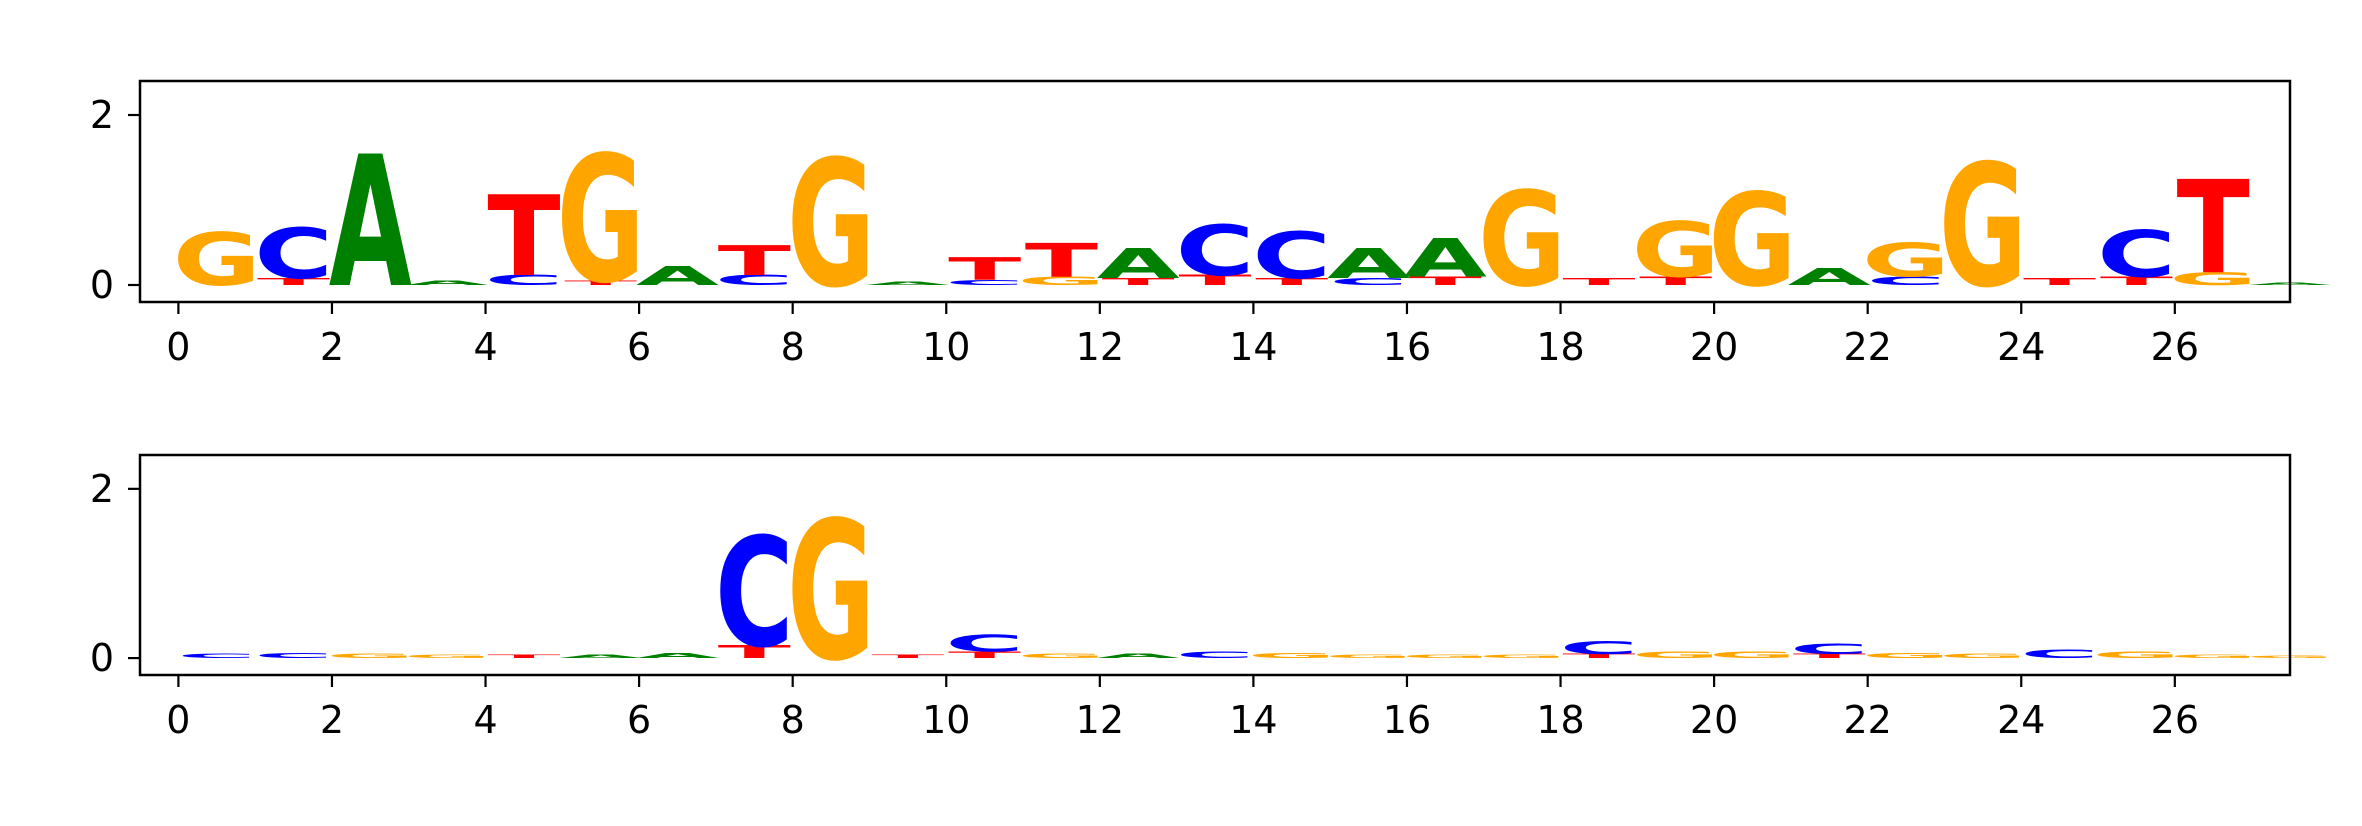 This screenshot has width=2362, height=826. I want to click on x-tick-label: 14, so click(1253, 720).